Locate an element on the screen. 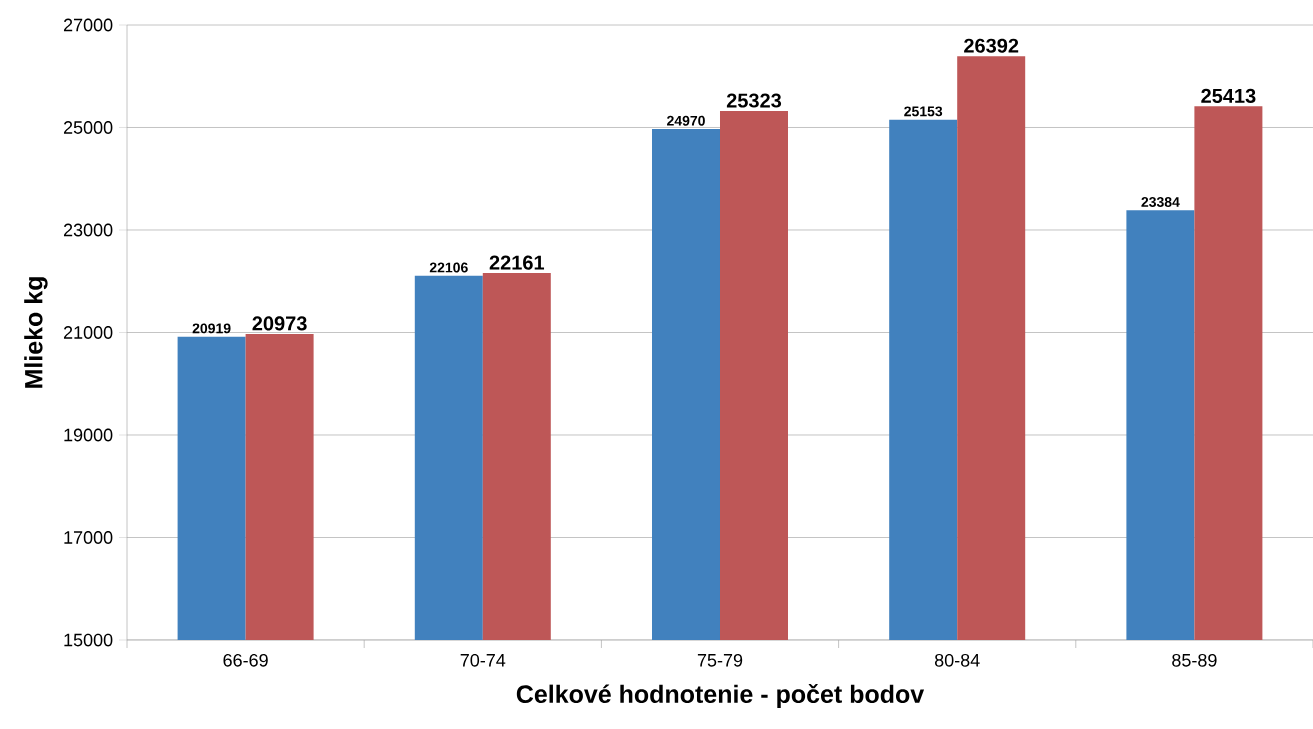 The width and height of the screenshot is (1313, 729). data-label: 24970 is located at coordinates (686, 120).